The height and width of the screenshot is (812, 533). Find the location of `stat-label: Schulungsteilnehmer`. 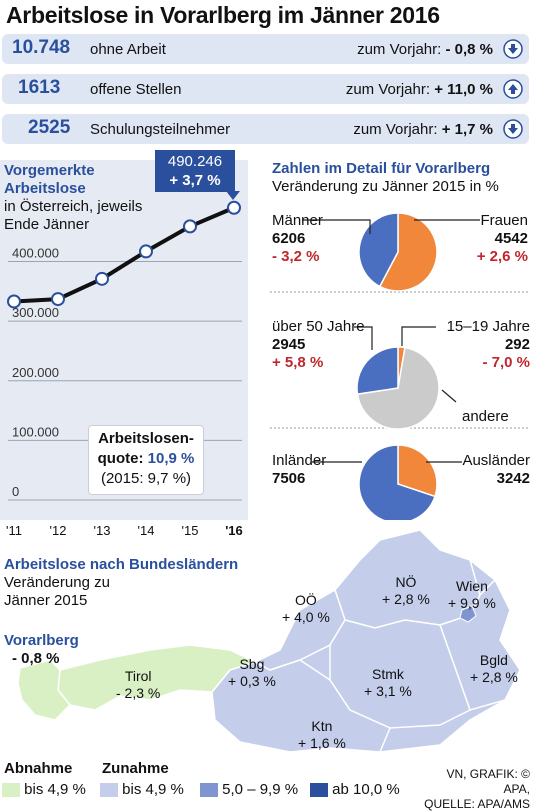

stat-label: Schulungsteilnehmer is located at coordinates (160, 129).